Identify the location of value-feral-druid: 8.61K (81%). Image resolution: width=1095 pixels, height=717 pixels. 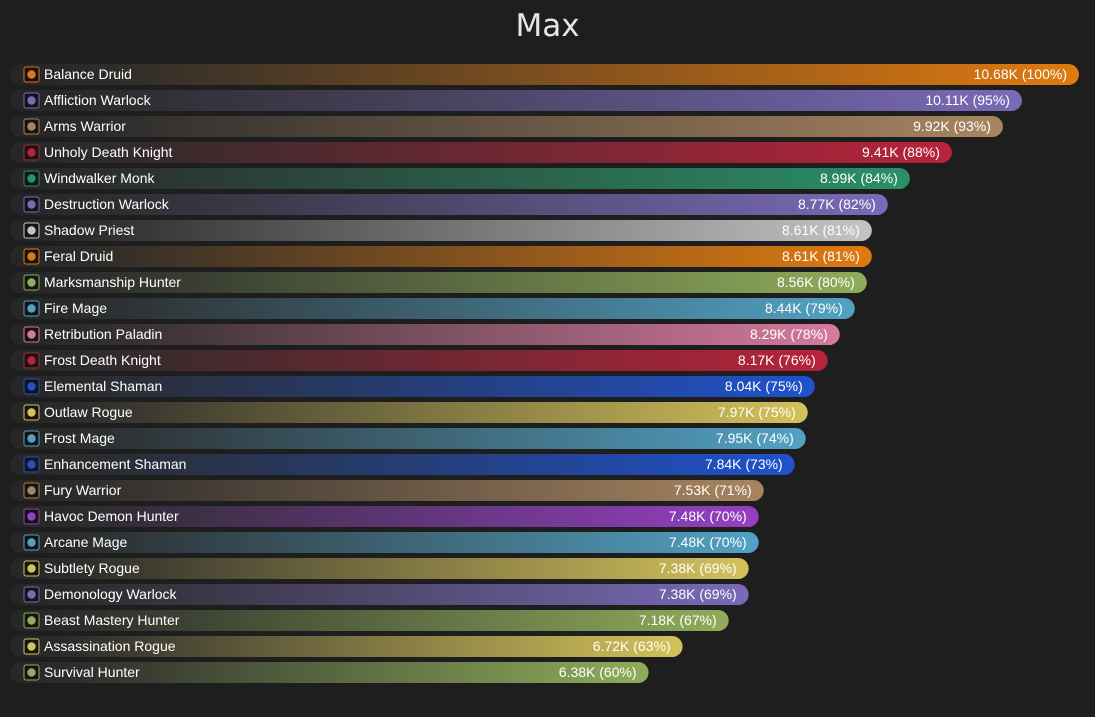
(821, 256).